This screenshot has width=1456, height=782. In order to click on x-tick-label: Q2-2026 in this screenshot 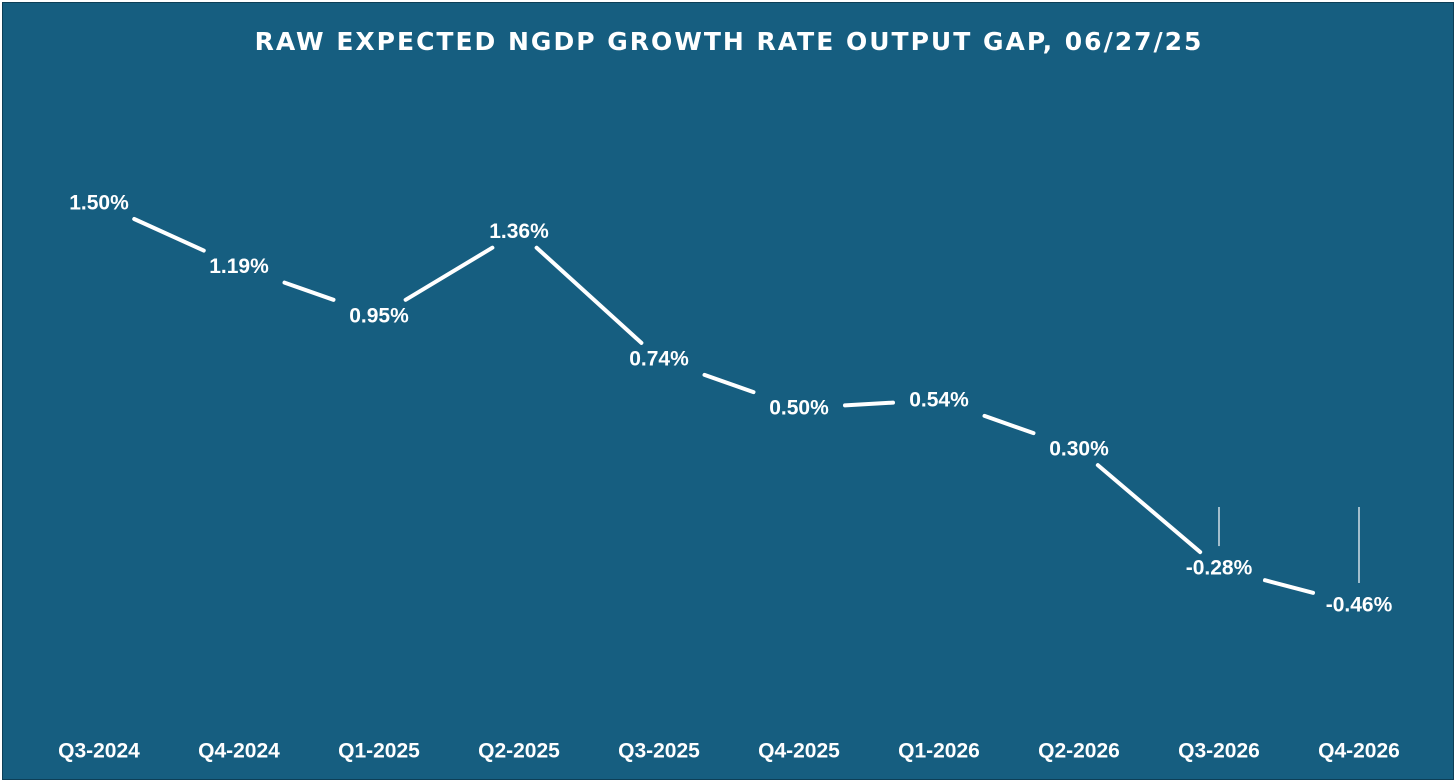, I will do `click(1079, 751)`.